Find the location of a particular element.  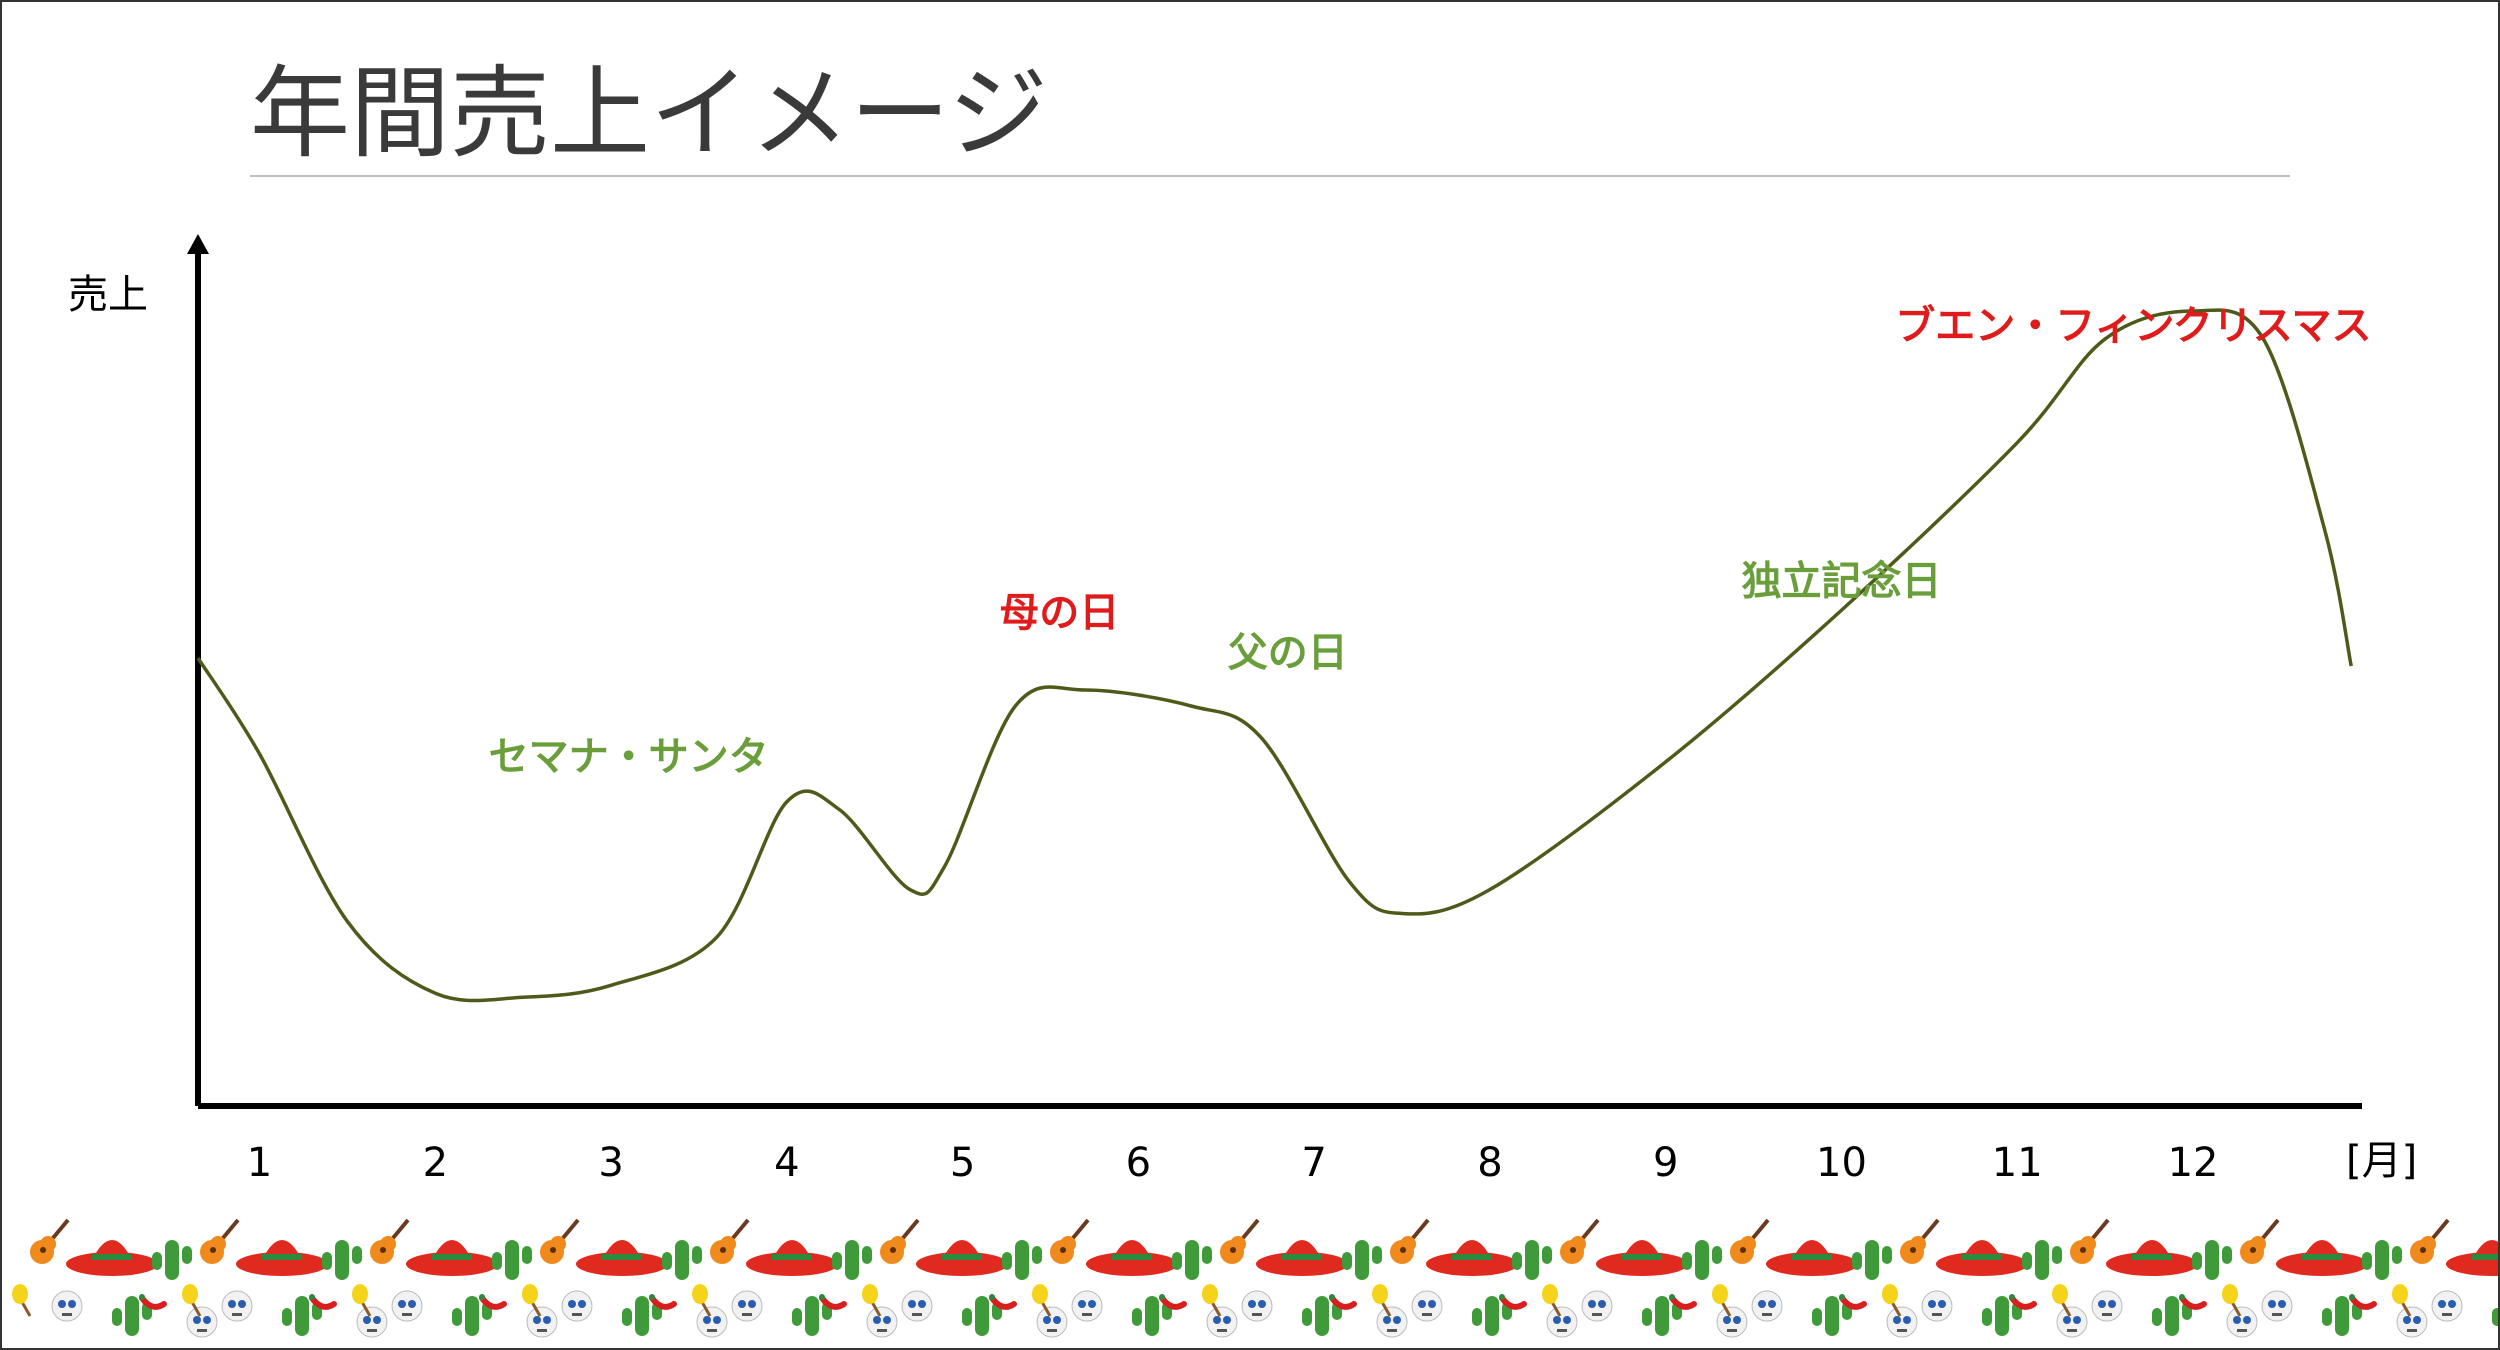

x-tick-5: 5 is located at coordinates (962, 1163).